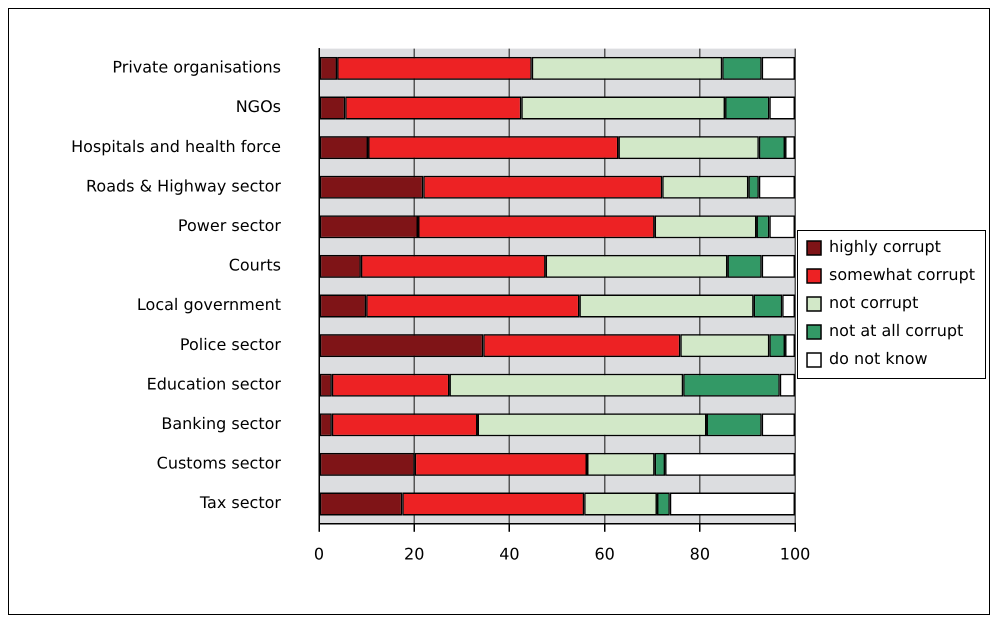 This screenshot has height=623, width=1000. What do you see at coordinates (896, 330) in the screenshot?
I see `legend-label: not at all corrupt` at bounding box center [896, 330].